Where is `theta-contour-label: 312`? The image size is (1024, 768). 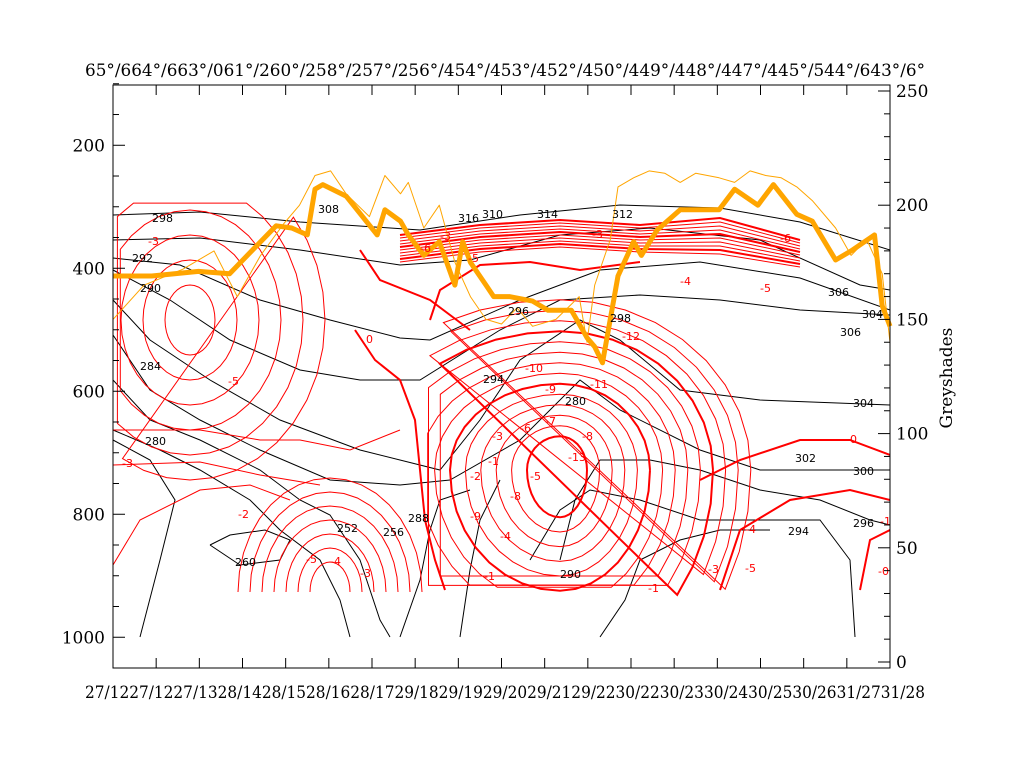
theta-contour-label: 312 is located at coordinates (622, 214).